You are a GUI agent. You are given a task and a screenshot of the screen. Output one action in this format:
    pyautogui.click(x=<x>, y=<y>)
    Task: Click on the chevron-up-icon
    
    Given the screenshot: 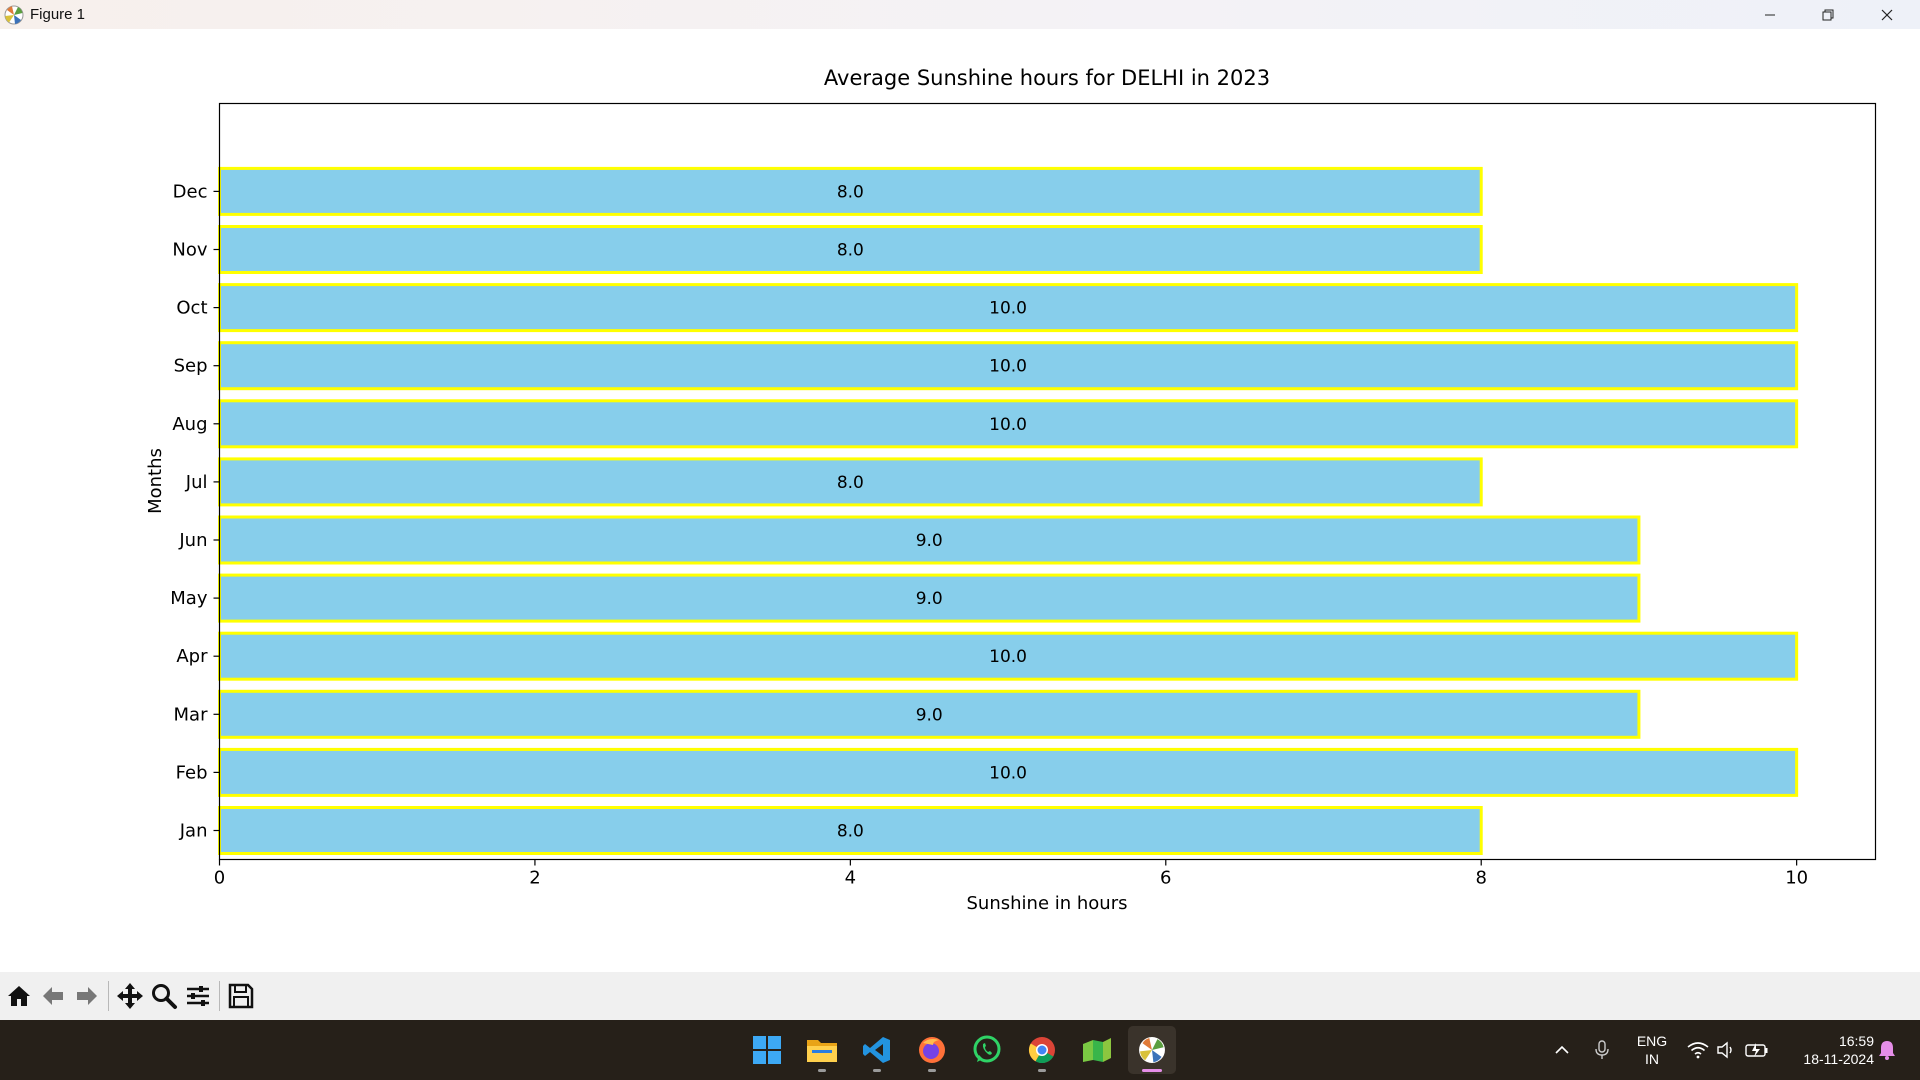 What is the action you would take?
    pyautogui.click(x=1562, y=1049)
    